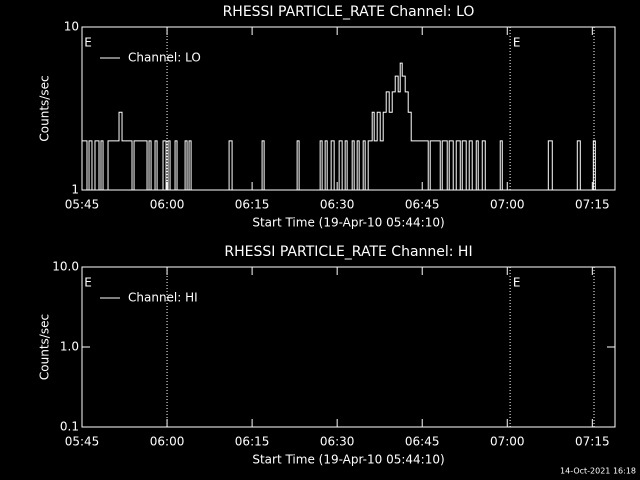 This screenshot has height=480, width=640. What do you see at coordinates (163, 298) in the screenshot?
I see `legend-label: Channel: HI` at bounding box center [163, 298].